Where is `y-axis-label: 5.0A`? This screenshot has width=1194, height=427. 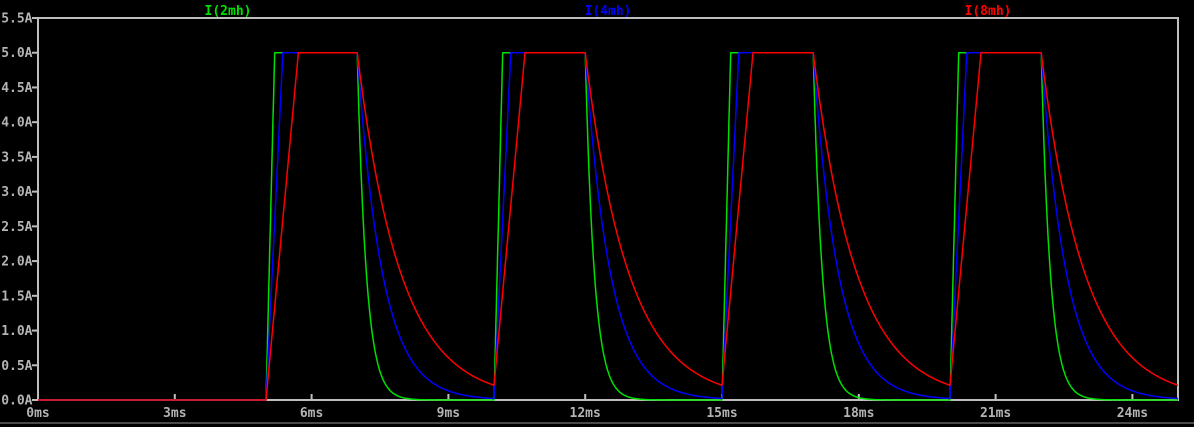
y-axis-label: 5.0A is located at coordinates (16, 53).